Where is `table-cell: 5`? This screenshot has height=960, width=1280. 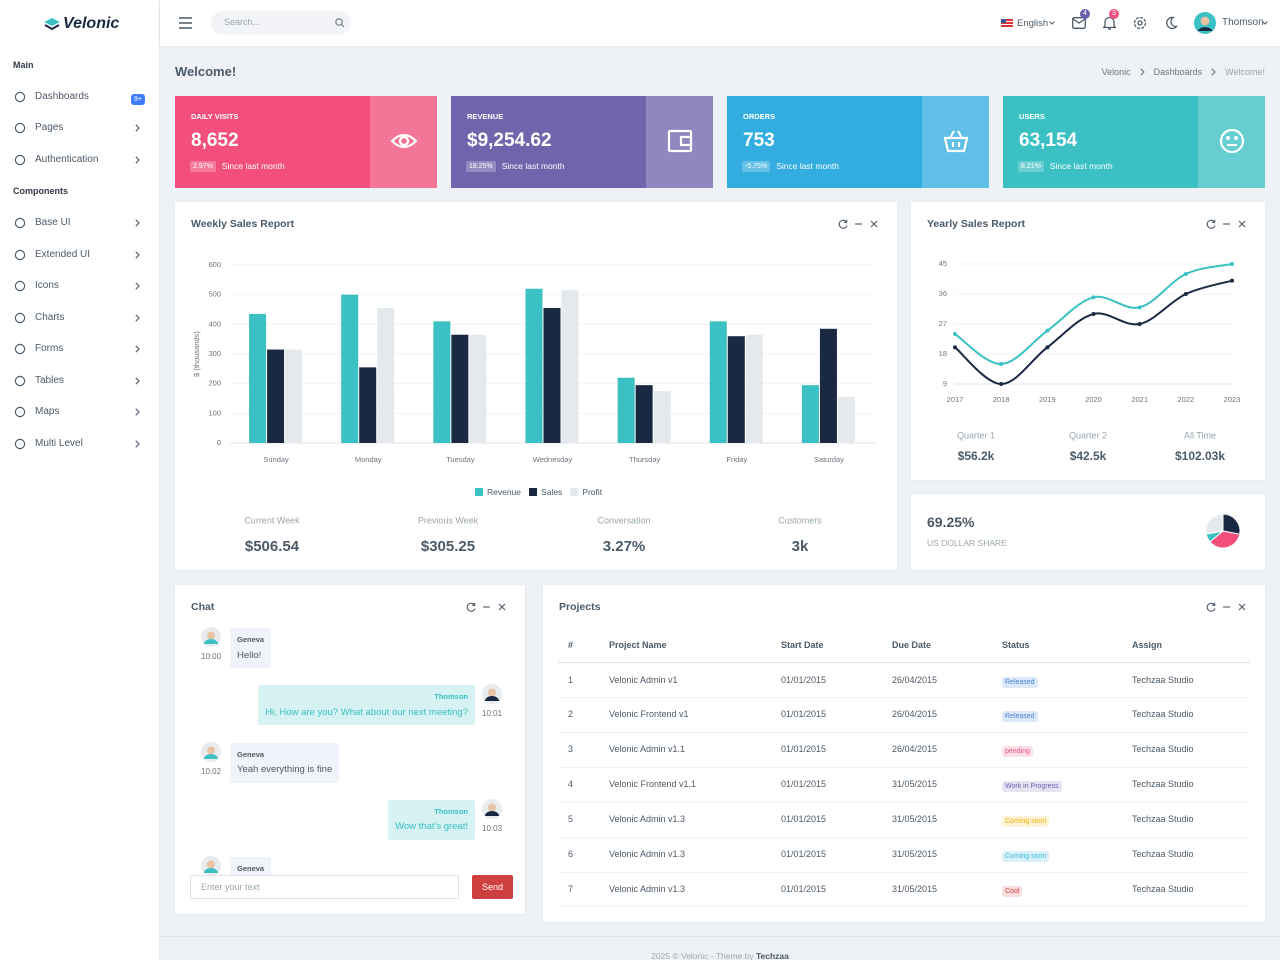 table-cell: 5 is located at coordinates (571, 819).